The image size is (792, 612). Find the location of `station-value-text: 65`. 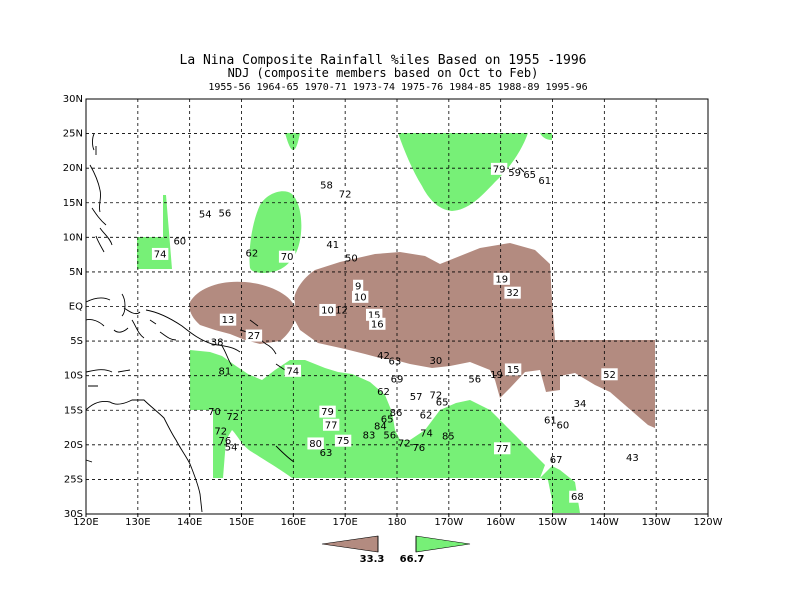

station-value-text: 65 is located at coordinates (387, 420).